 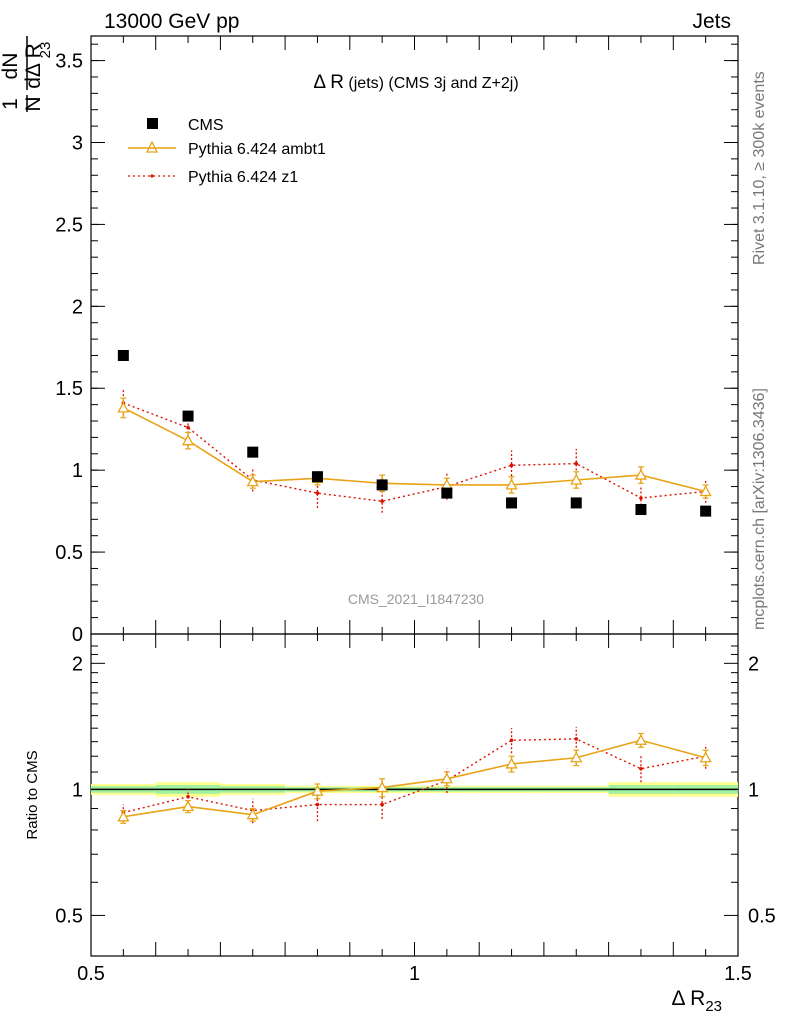 I want to click on ylabel-sub: 23, so click(x=45, y=50).